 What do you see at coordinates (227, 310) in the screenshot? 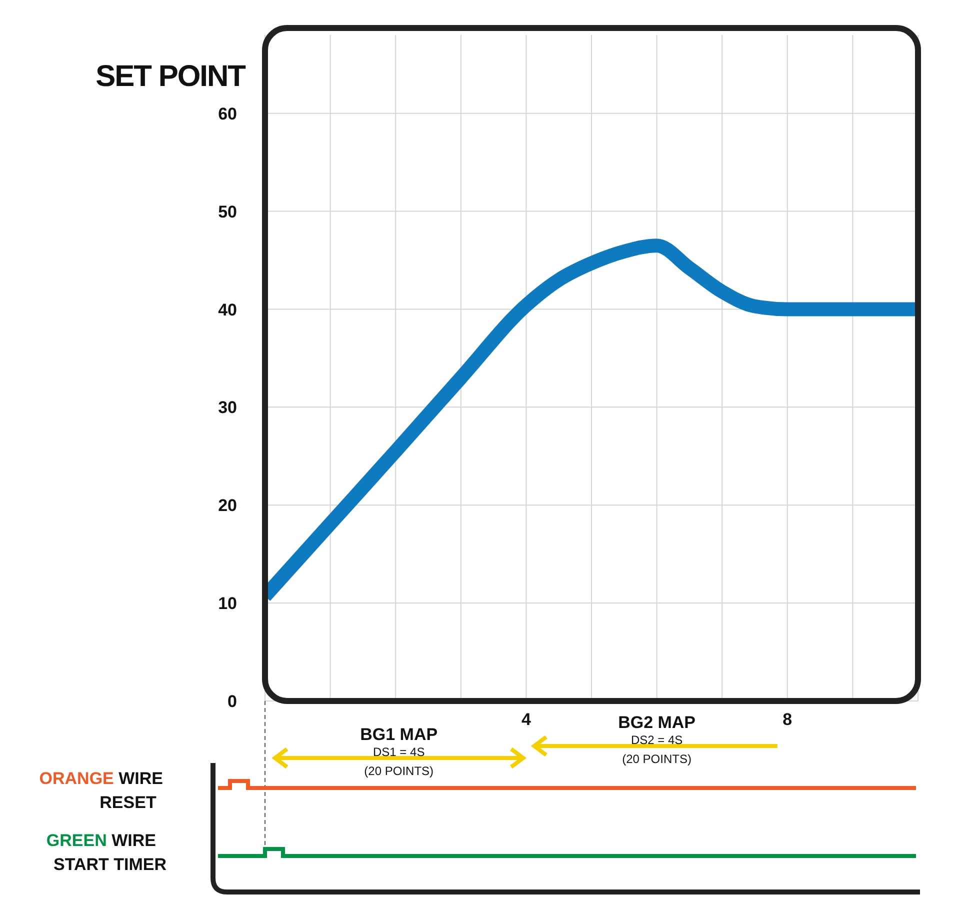
I see `y-tick-label: 40` at bounding box center [227, 310].